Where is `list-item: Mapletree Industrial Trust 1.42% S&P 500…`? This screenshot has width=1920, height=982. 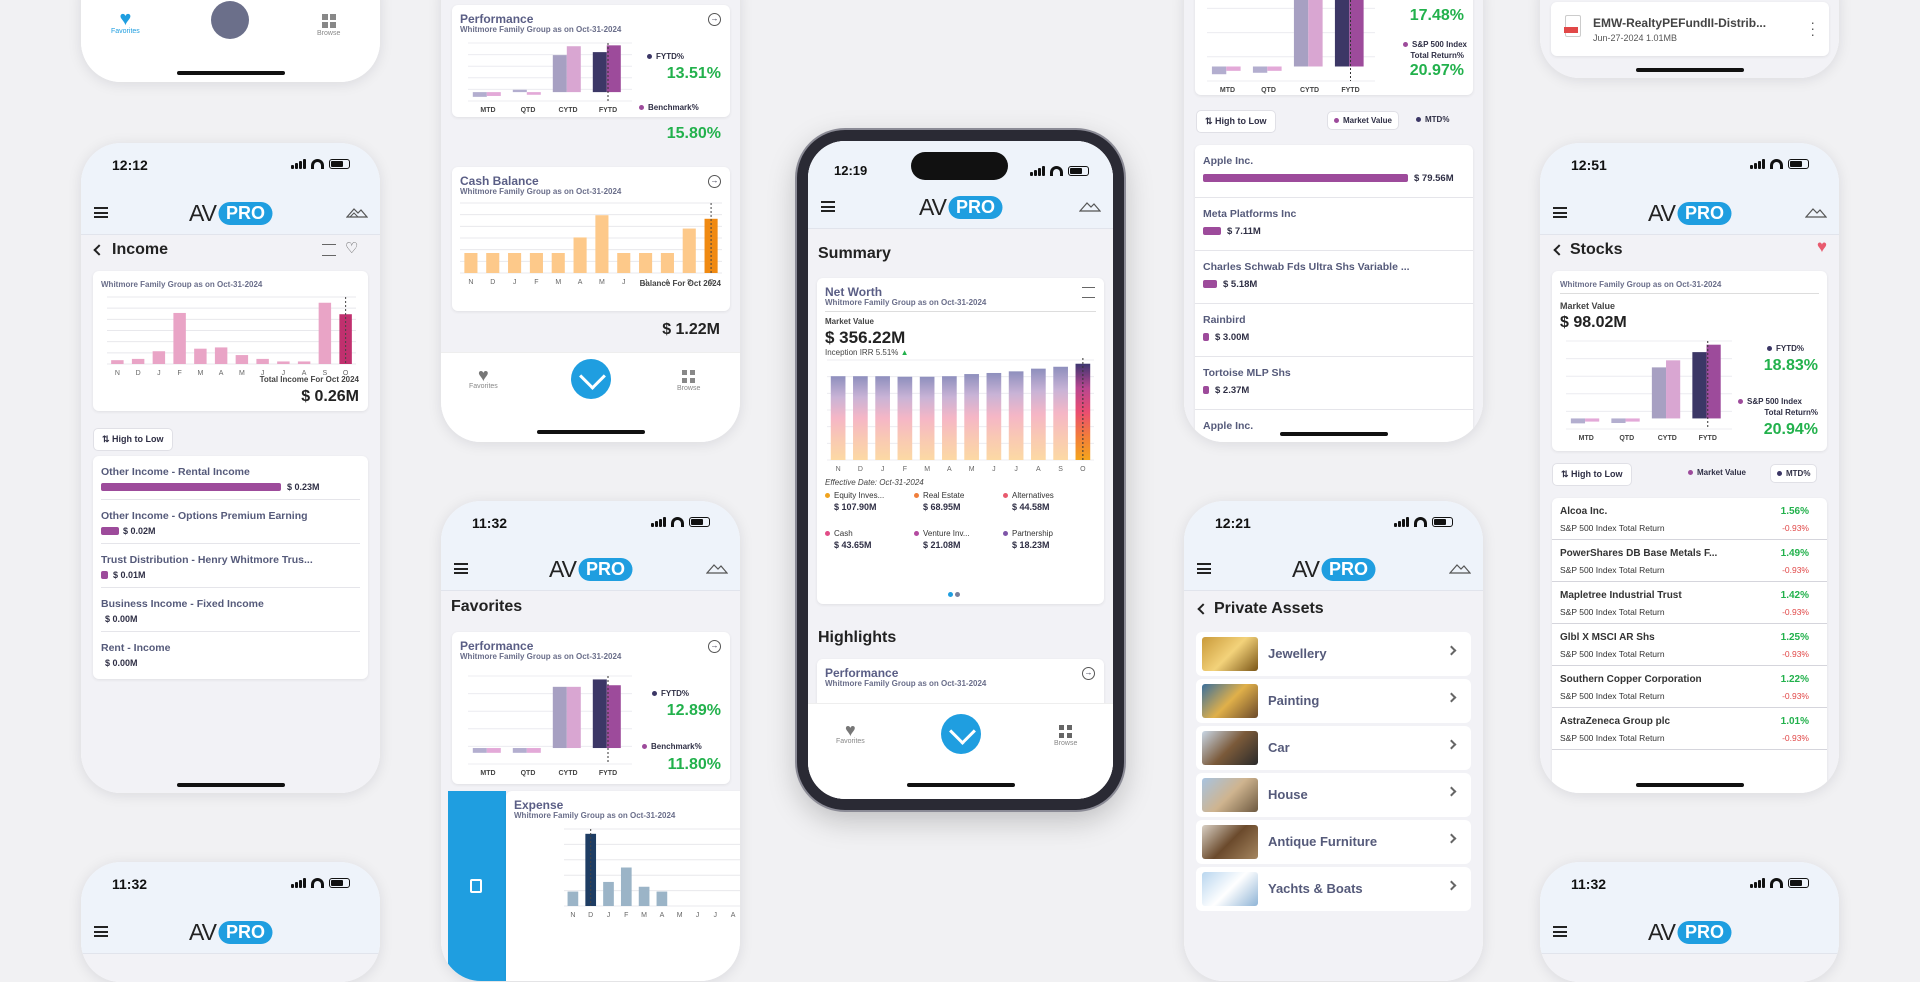
list-item: Mapletree Industrial Trust 1.42% S&P 500… is located at coordinates (1689, 603).